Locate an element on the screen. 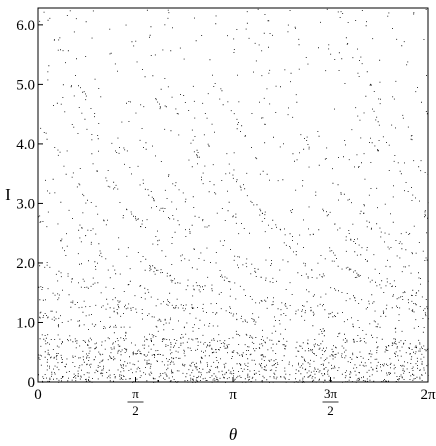 This screenshot has height=446, width=436. x-tick-numerator: π is located at coordinates (135, 393).